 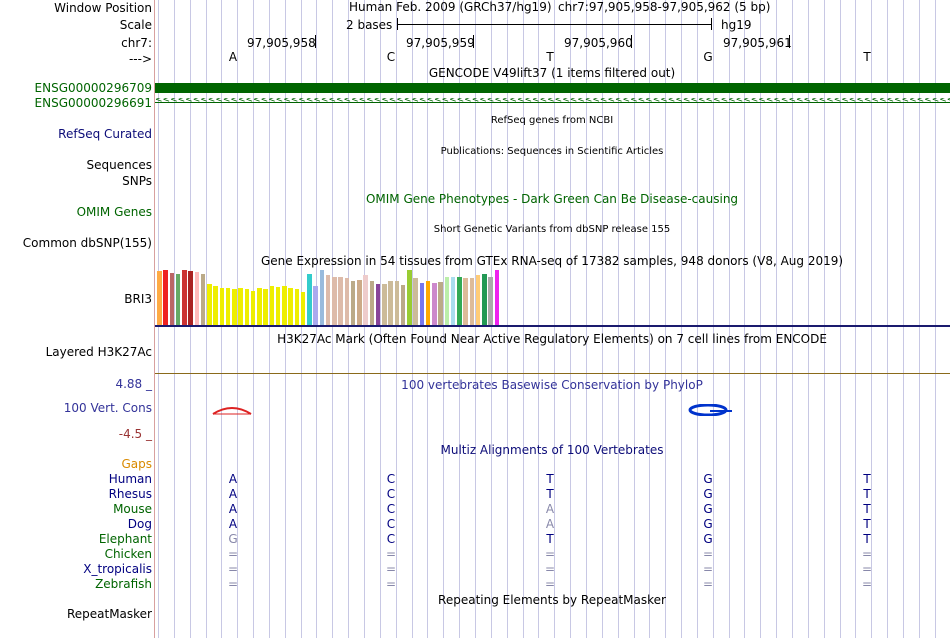 I want to click on gtex-bar-chart, so click(x=357, y=297).